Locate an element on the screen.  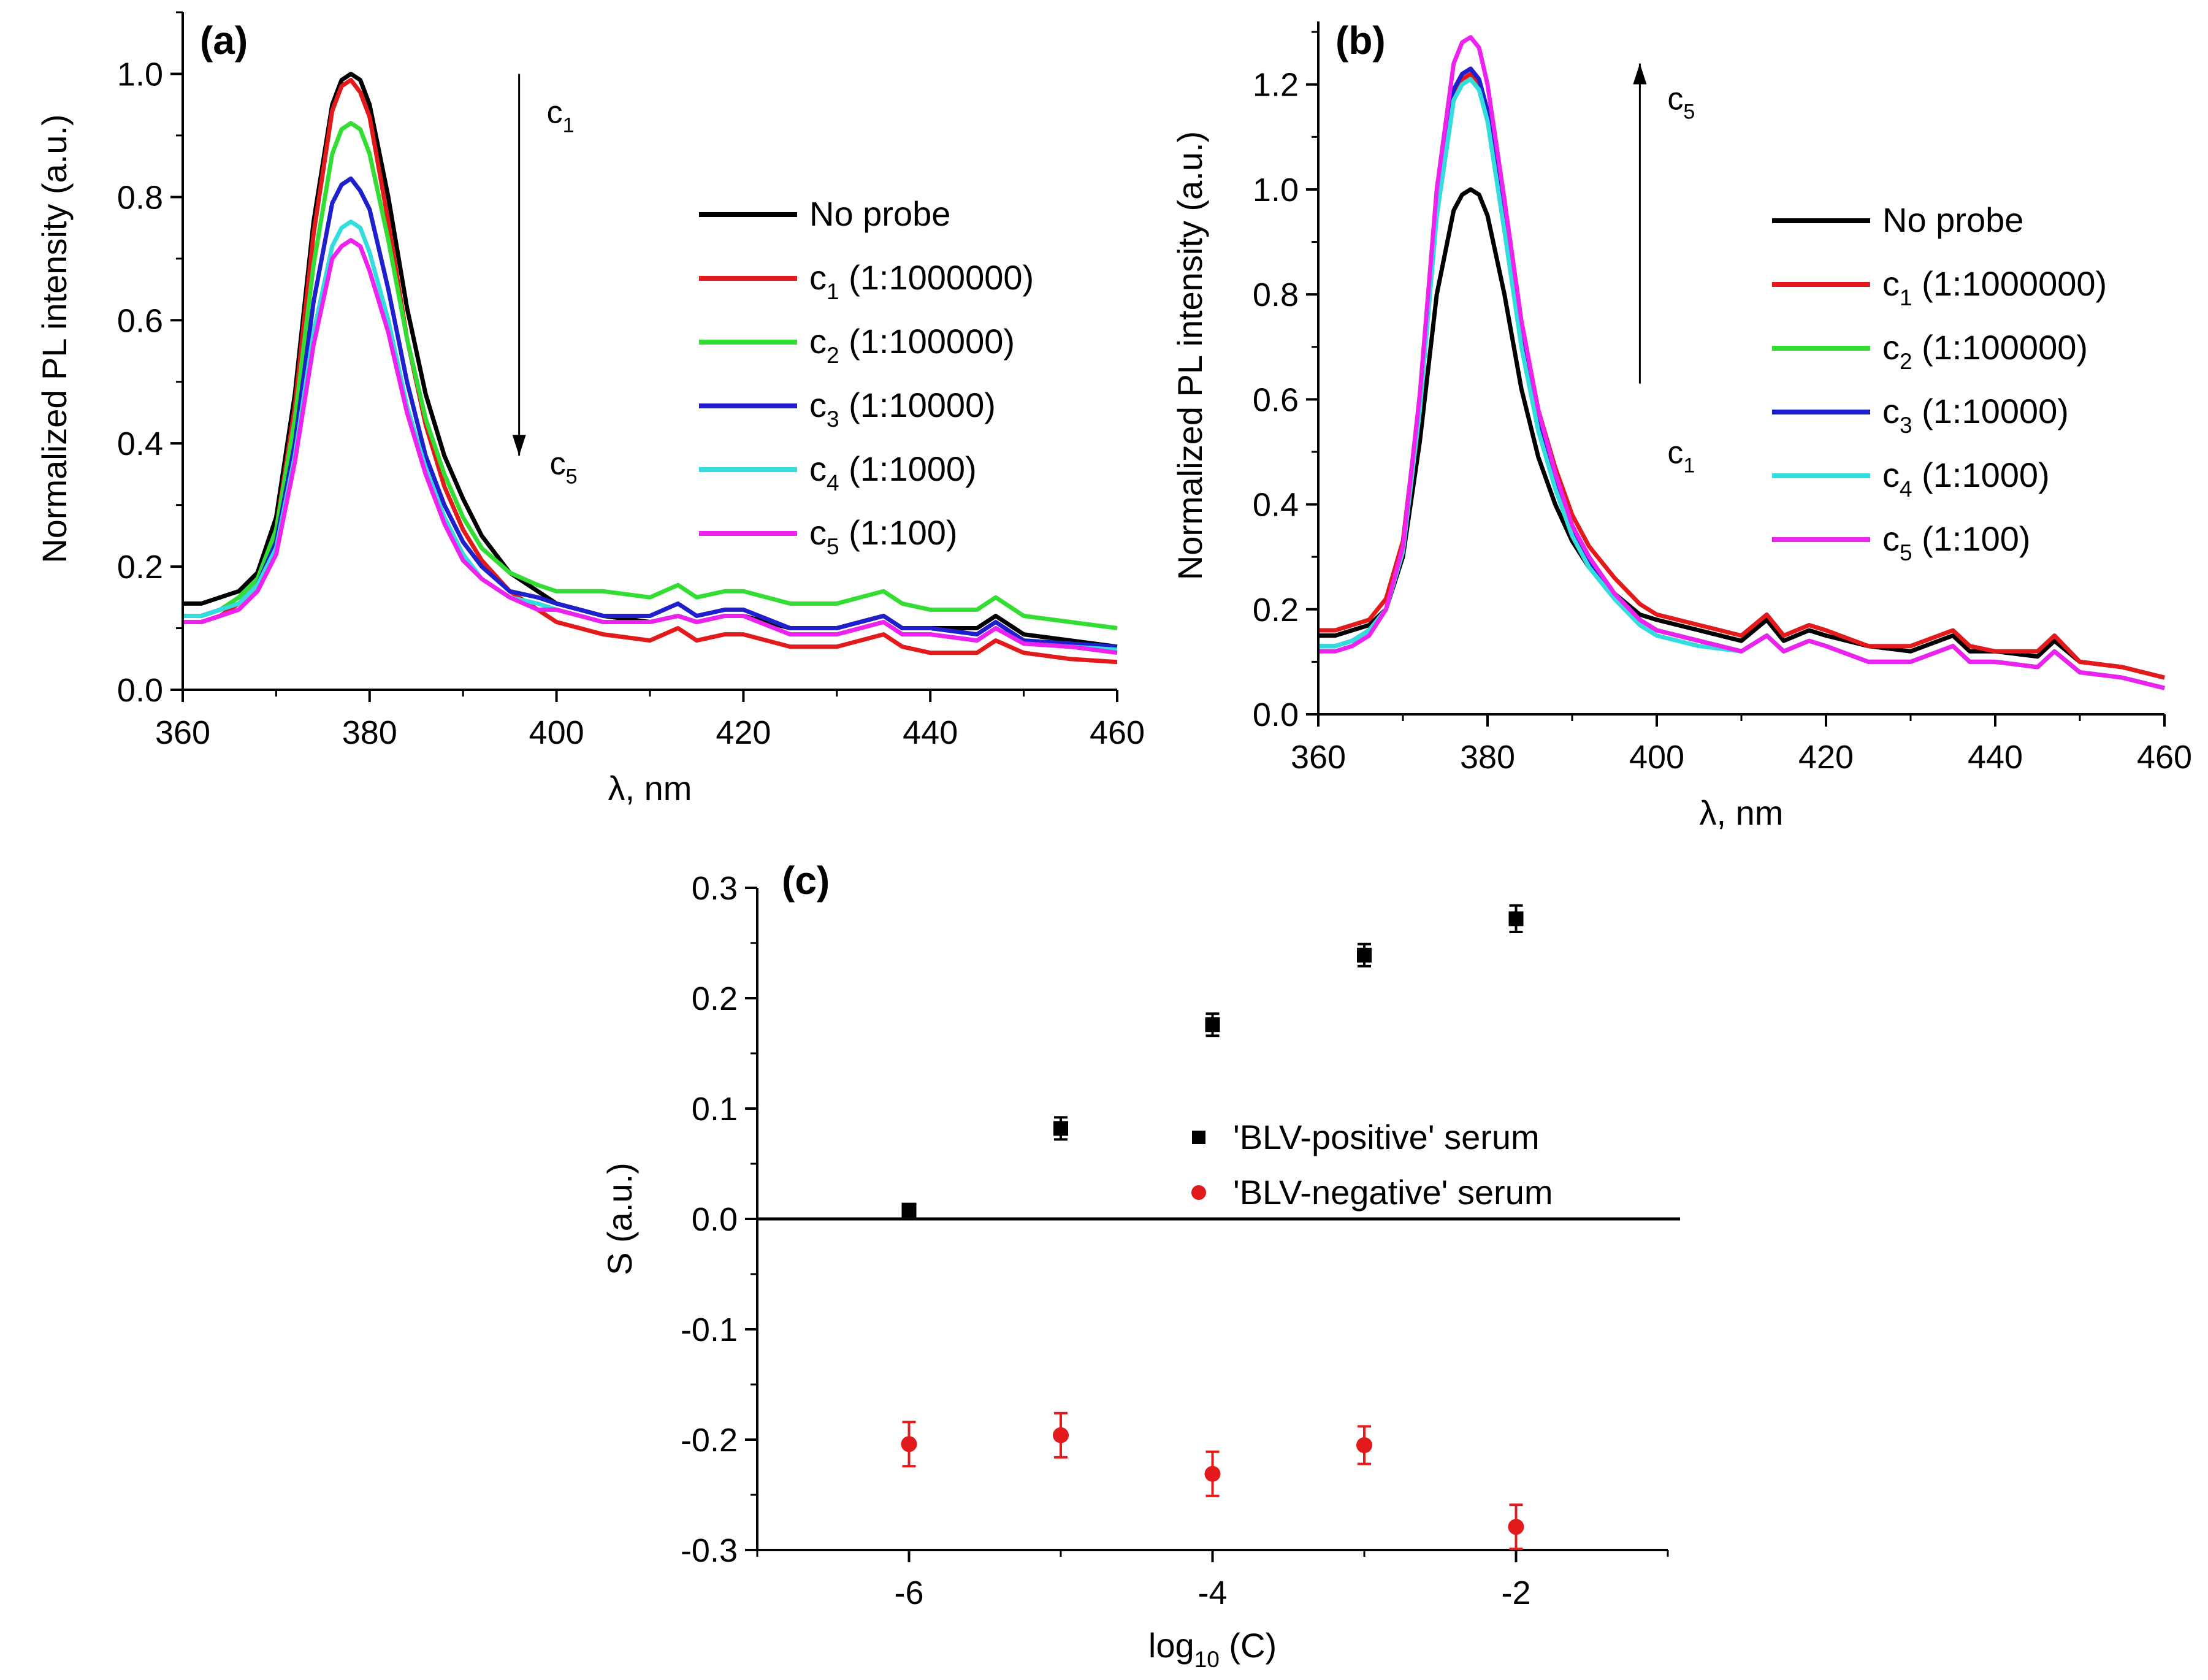
annotation-label-top: c1 is located at coordinates (561, 115).